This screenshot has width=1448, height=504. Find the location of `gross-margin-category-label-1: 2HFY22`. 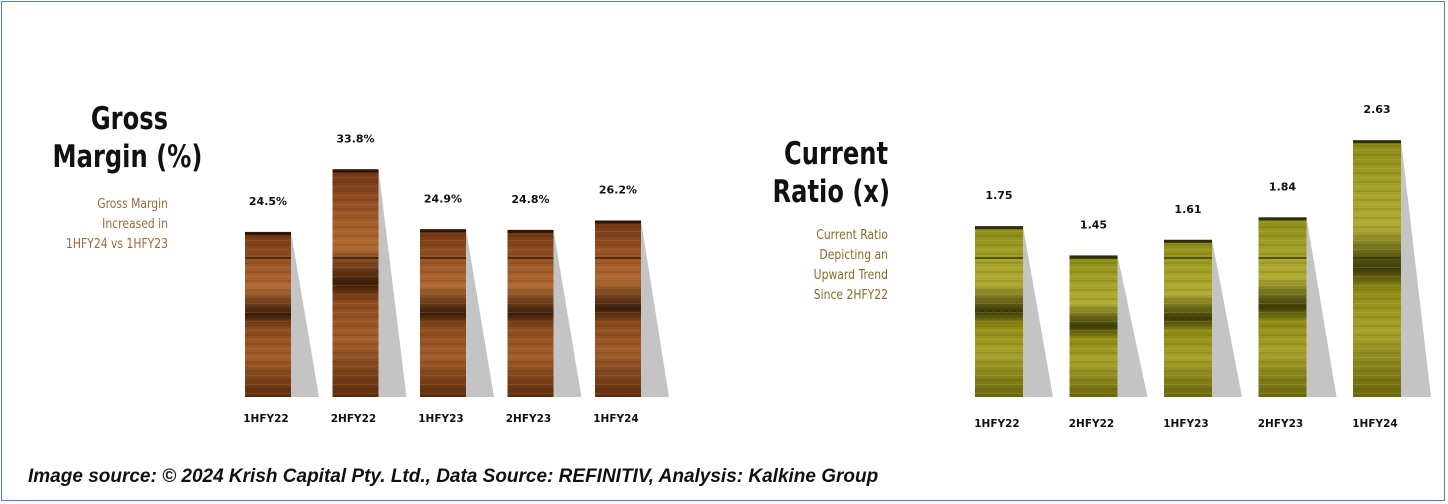

gross-margin-category-label-1: 2HFY22 is located at coordinates (353, 419).